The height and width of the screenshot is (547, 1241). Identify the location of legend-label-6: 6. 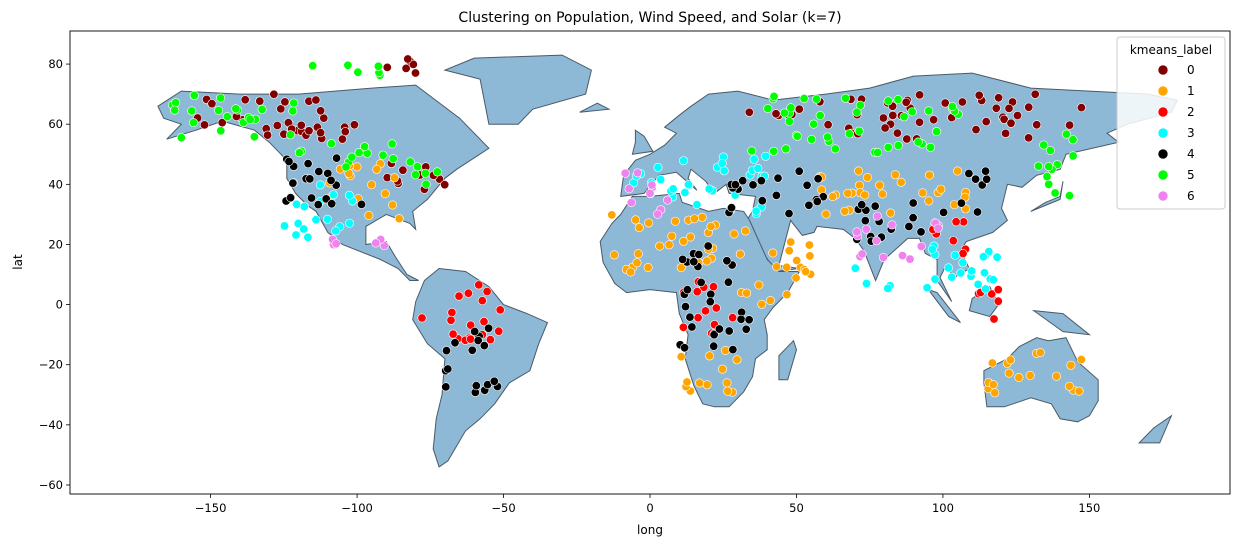
(1191, 196).